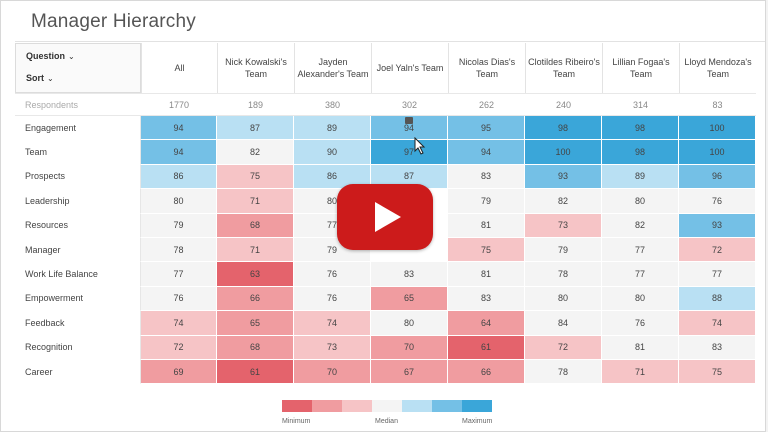 The width and height of the screenshot is (768, 432). Describe the element at coordinates (717, 68) in the screenshot. I see `column-header: Lloyd Mendoza's Team` at that location.